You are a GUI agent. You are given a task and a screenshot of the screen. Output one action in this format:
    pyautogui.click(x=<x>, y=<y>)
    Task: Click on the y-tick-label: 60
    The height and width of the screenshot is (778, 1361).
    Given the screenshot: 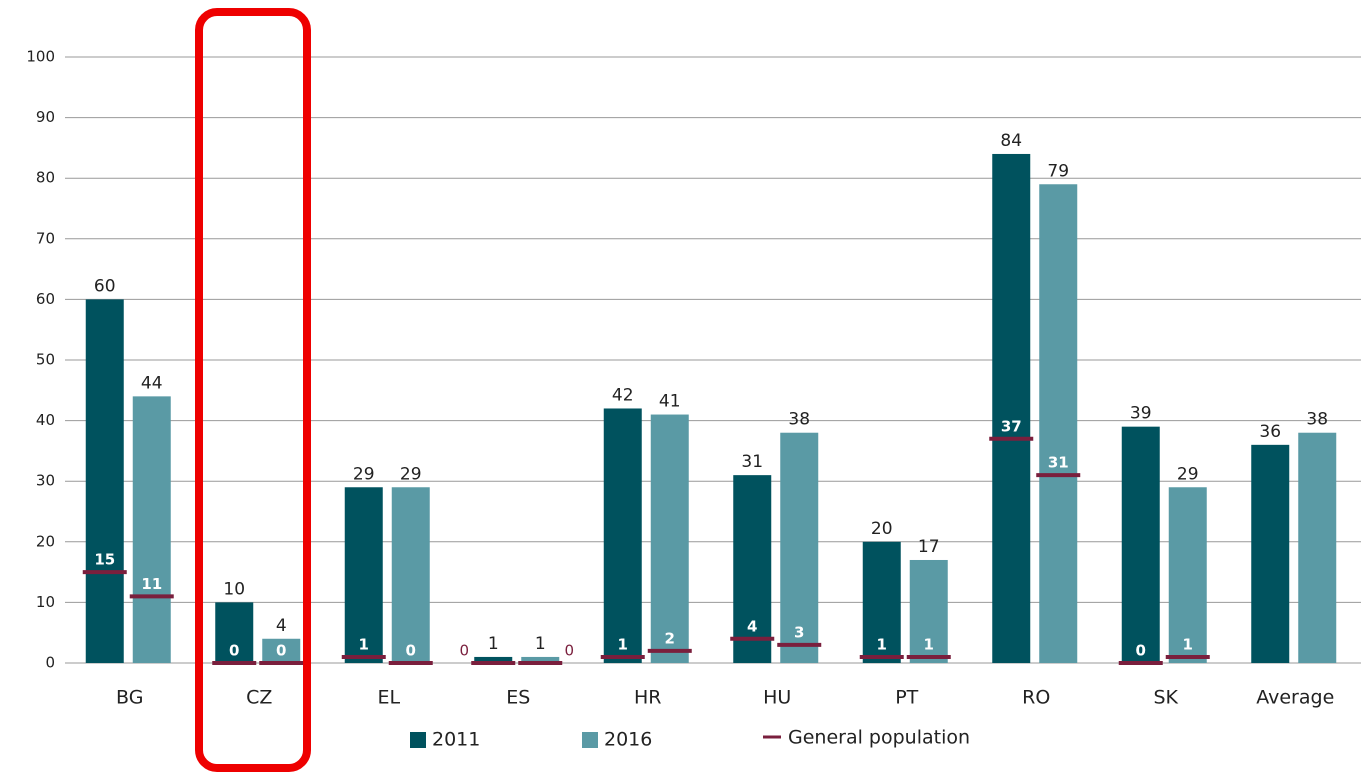 What is the action you would take?
    pyautogui.click(x=45, y=299)
    